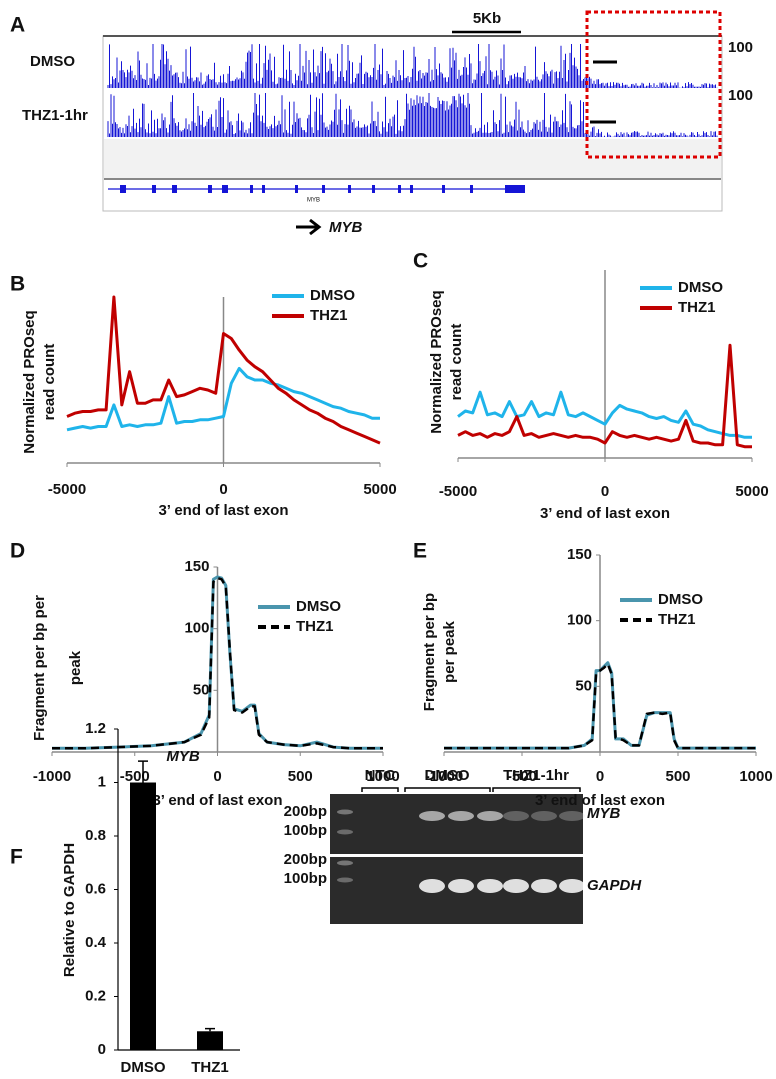 This screenshot has width=776, height=1079. What do you see at coordinates (300, 776) in the screenshot?
I see `x-tick-label: 500` at bounding box center [300, 776].